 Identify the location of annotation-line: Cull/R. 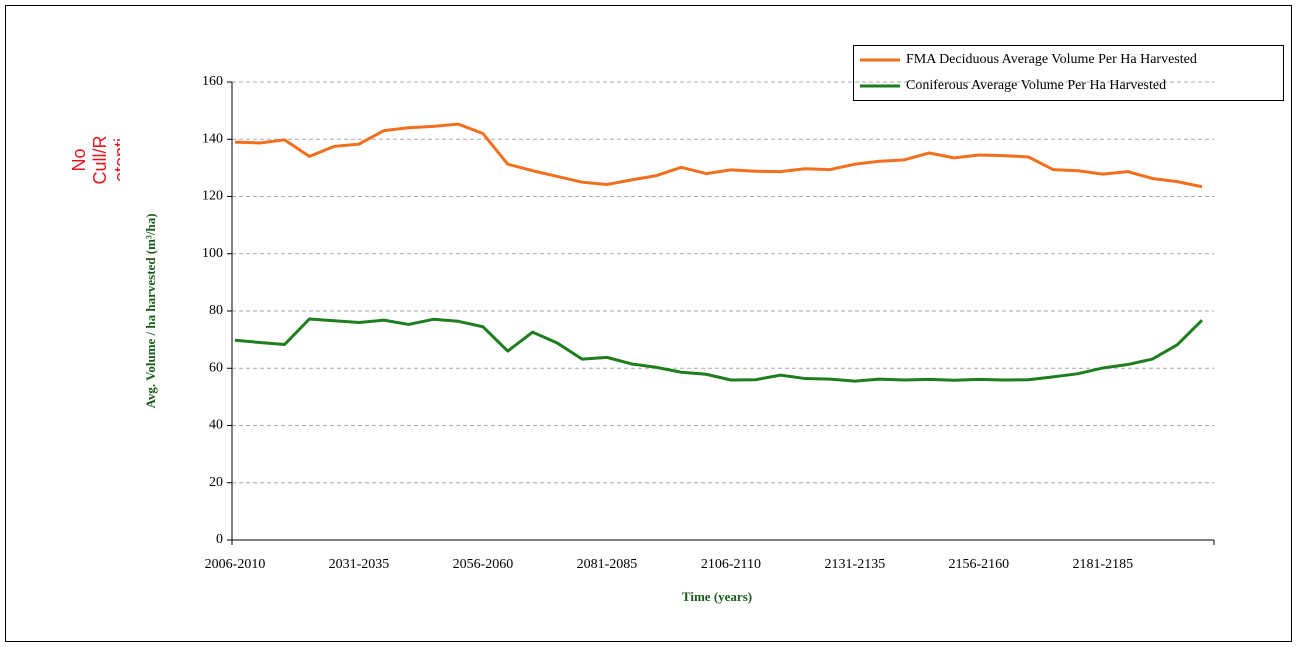
(100, 159).